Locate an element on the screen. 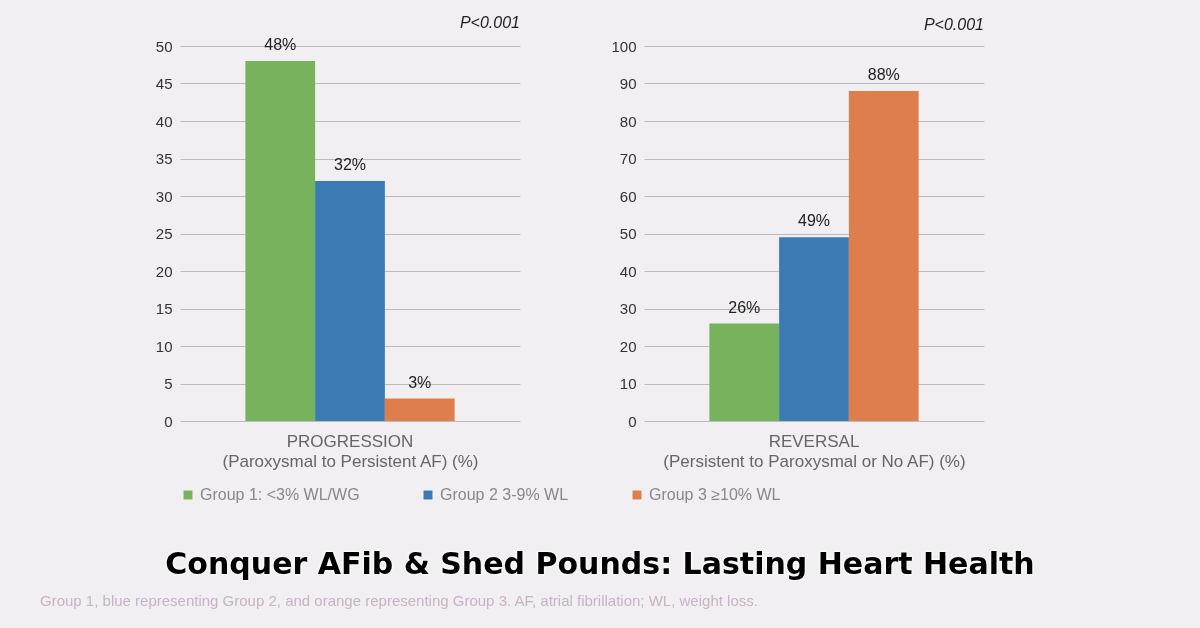  text: Group 1, blue representing Group 2, and orange representing Group 3. AF, atrial fibrillation; WL, weight loss. is located at coordinates (399, 600).